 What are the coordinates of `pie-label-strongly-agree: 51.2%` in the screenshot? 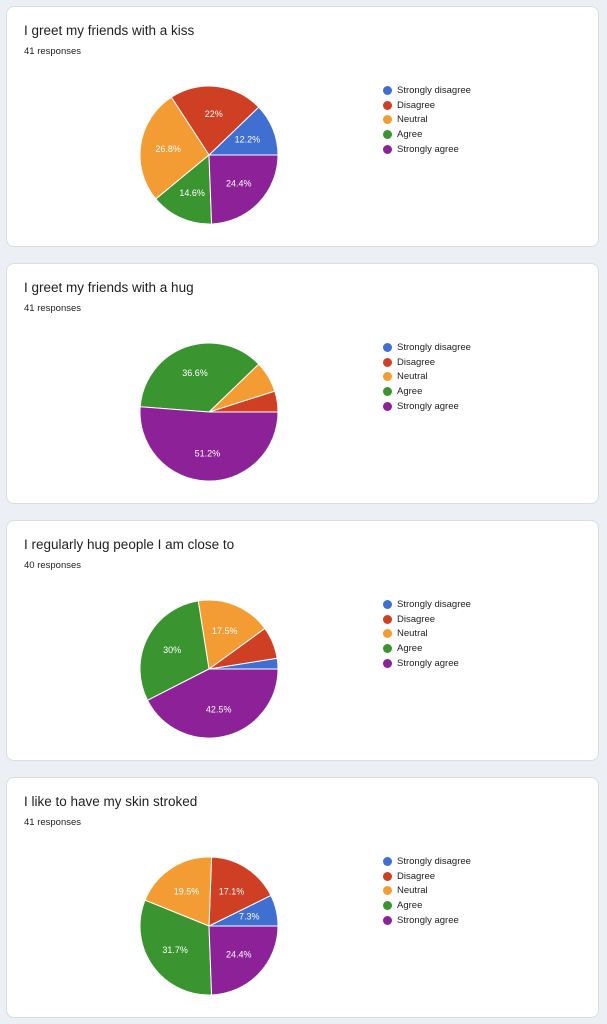 It's located at (208, 453).